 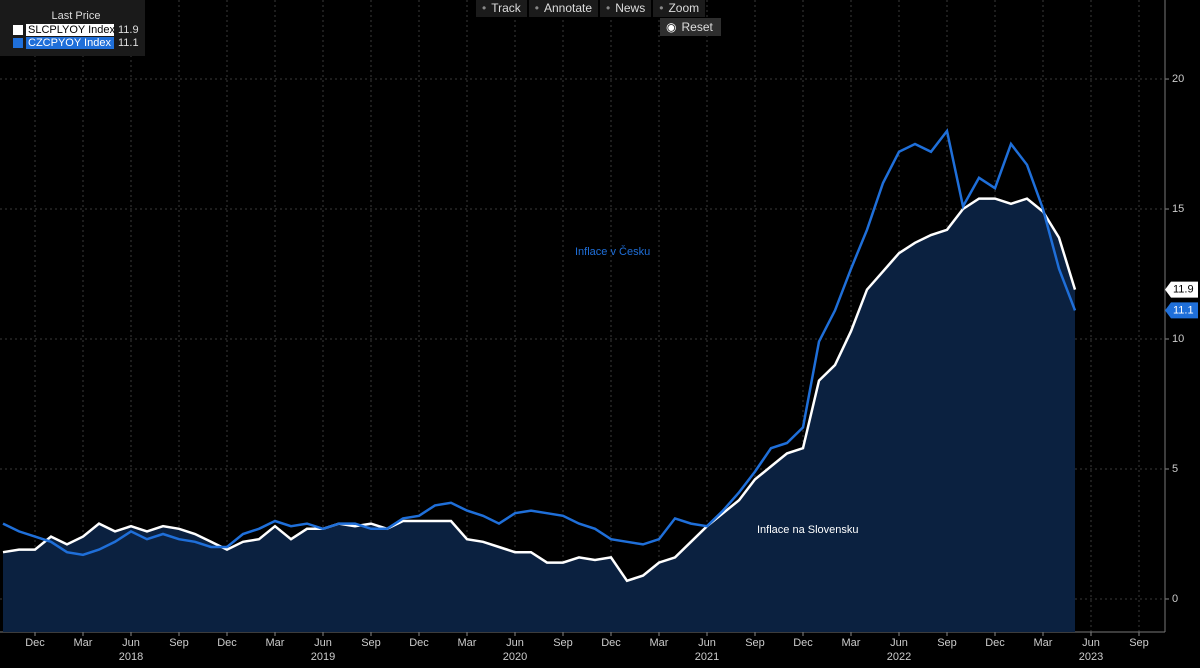 What do you see at coordinates (323, 657) in the screenshot?
I see `x-year-label: 2019` at bounding box center [323, 657].